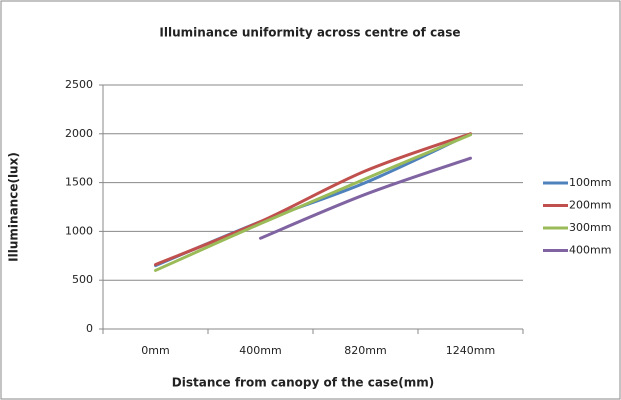 The height and width of the screenshot is (400, 621). What do you see at coordinates (79, 182) in the screenshot?
I see `y-tick-label: 1500` at bounding box center [79, 182].